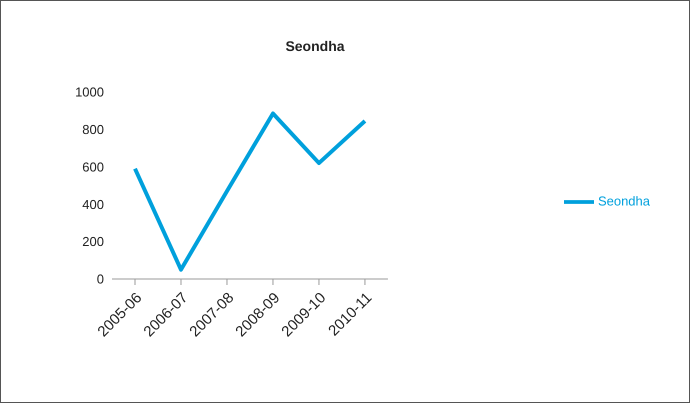  I want to click on y-tick-label: 200, so click(93, 242).